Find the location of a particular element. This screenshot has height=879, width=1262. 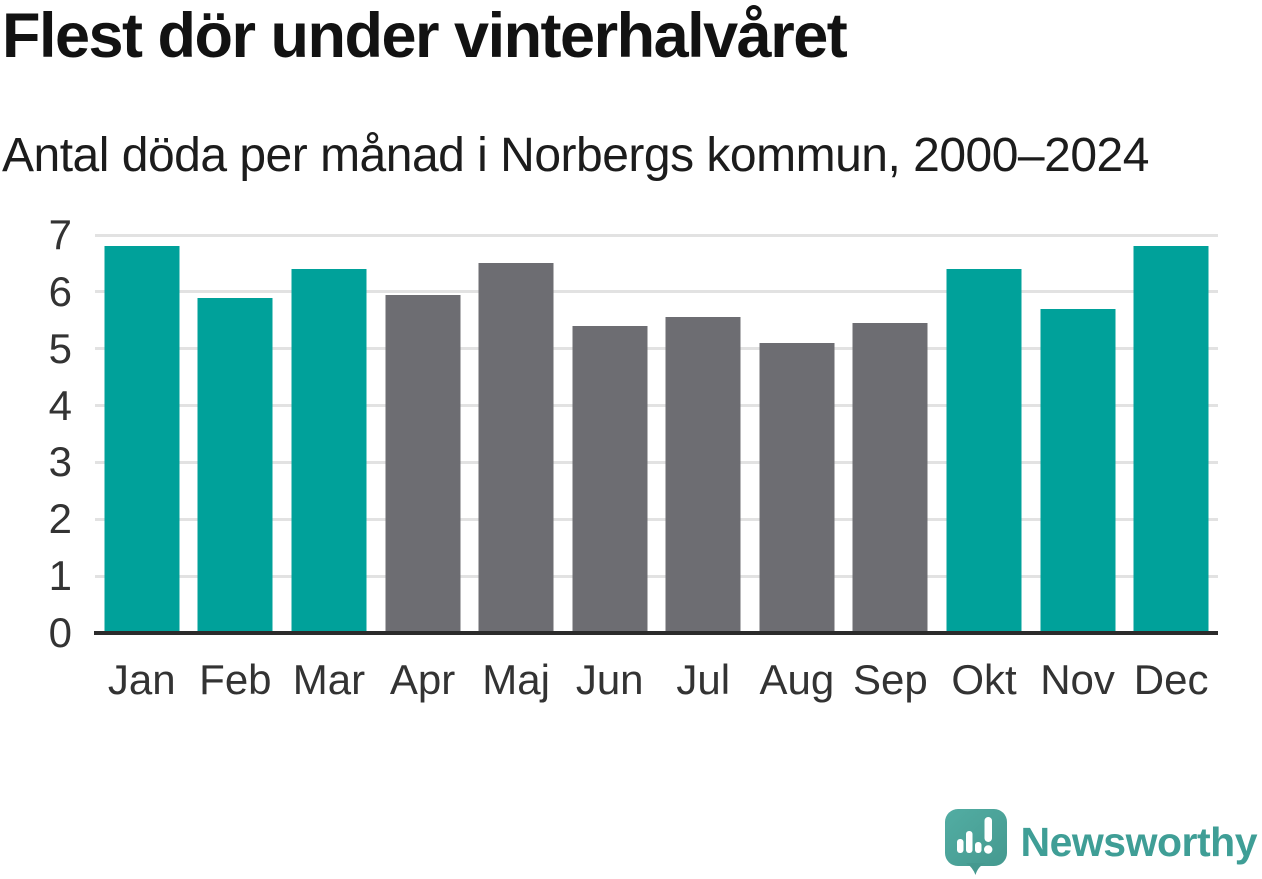

y-tick-label-0: 0 is located at coordinates (60, 632).